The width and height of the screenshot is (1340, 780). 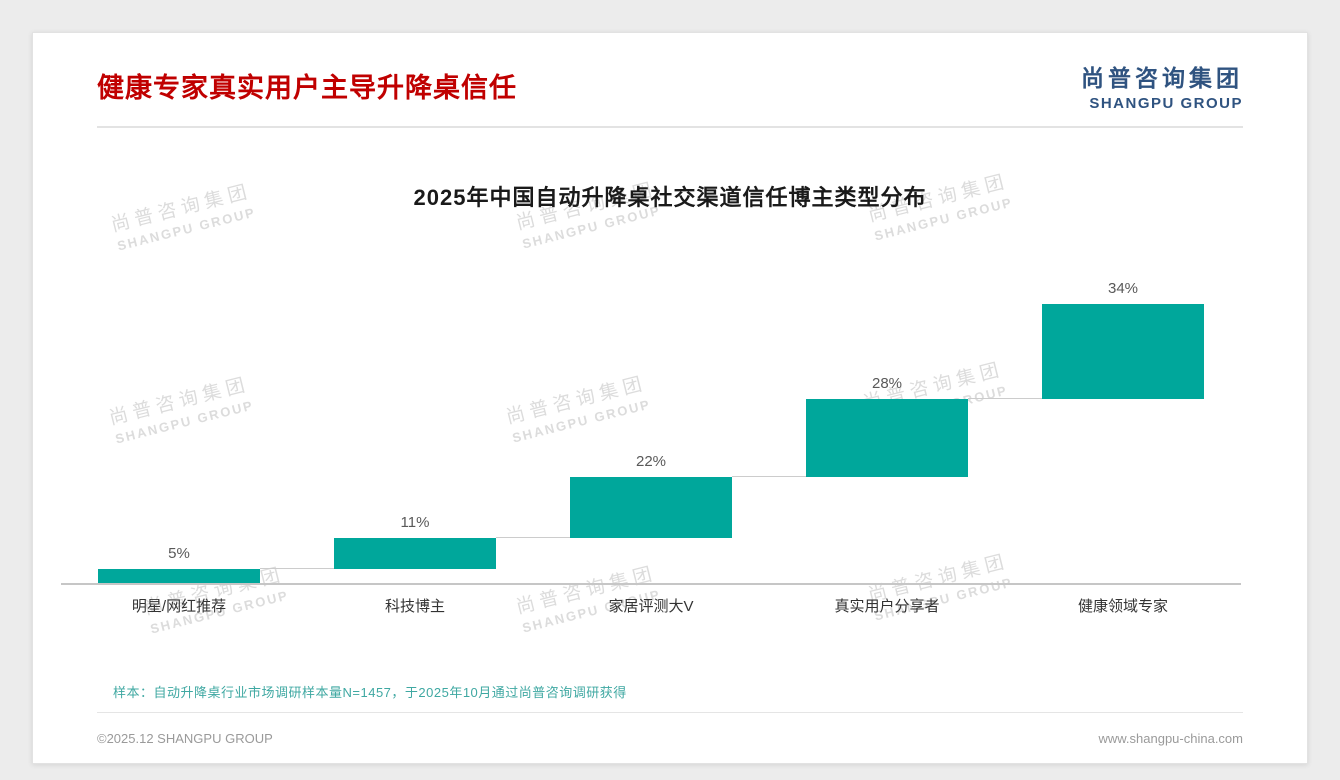 I want to click on bar-value-label: 5%, so click(x=179, y=554).